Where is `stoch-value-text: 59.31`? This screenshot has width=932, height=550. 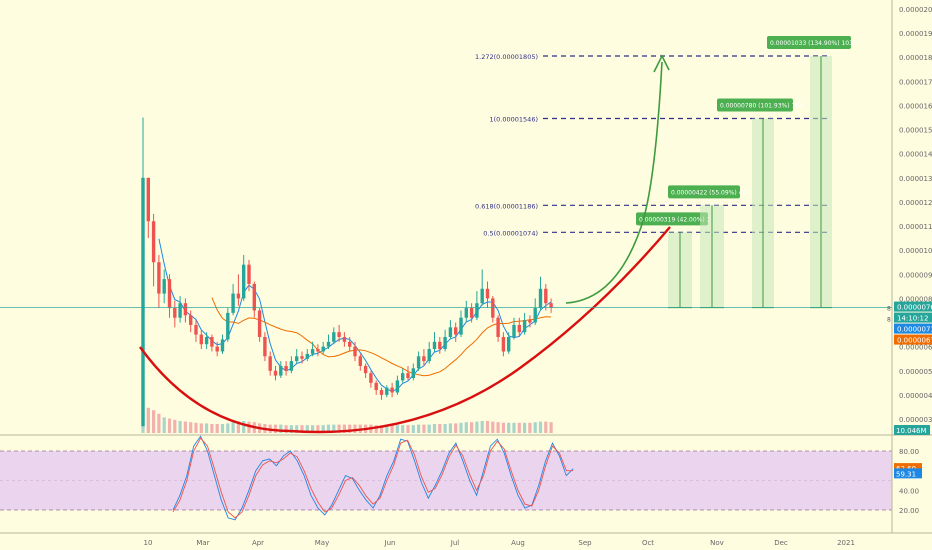 stoch-value-text: 59.31 is located at coordinates (906, 474).